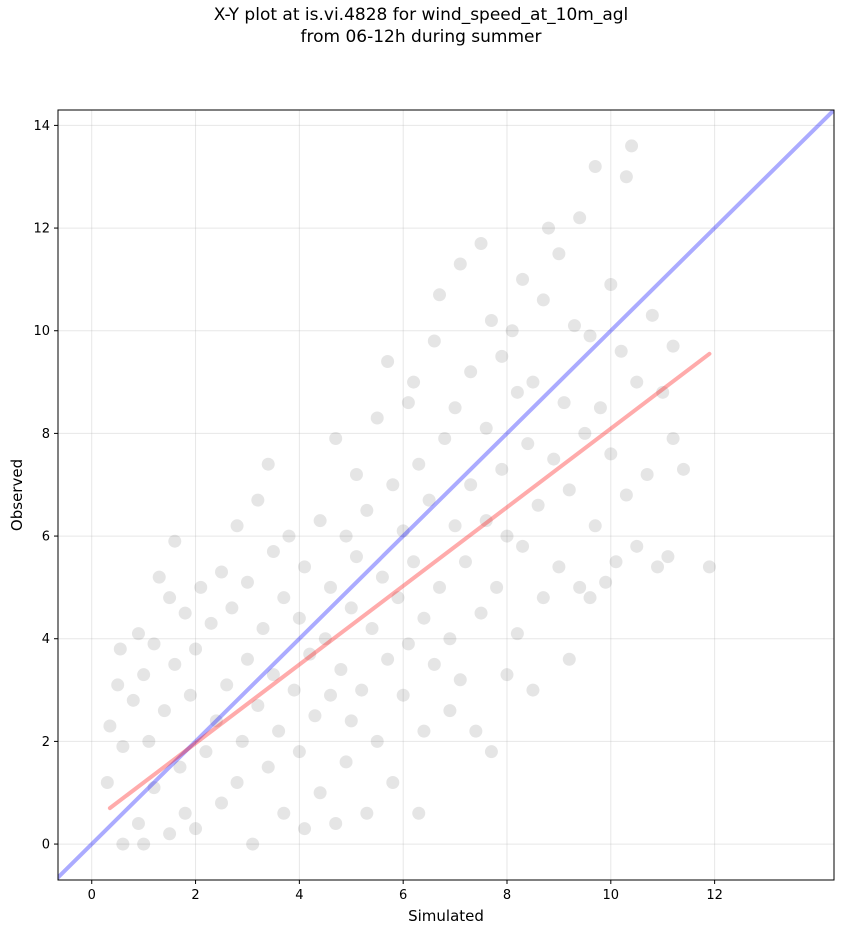  What do you see at coordinates (45, 486) in the screenshot?
I see `y-axis-ticks: 0 2 4 6 8 10 12 14` at bounding box center [45, 486].